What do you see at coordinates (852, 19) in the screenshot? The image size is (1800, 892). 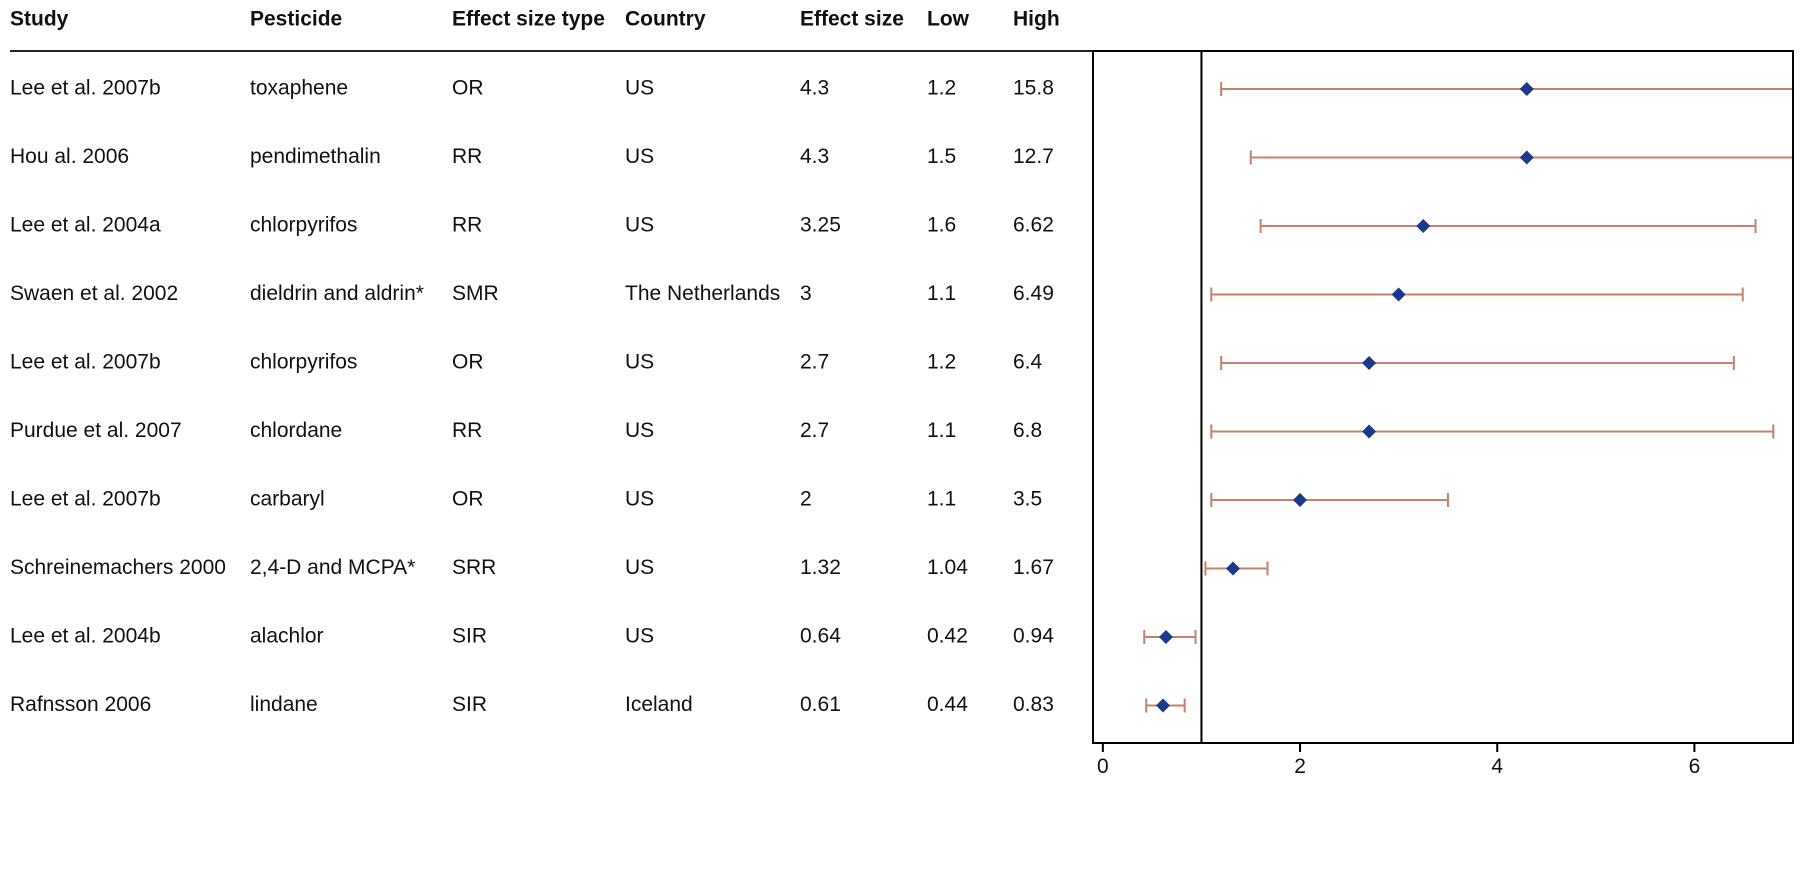 I see `header-effect: Effect size` at bounding box center [852, 19].